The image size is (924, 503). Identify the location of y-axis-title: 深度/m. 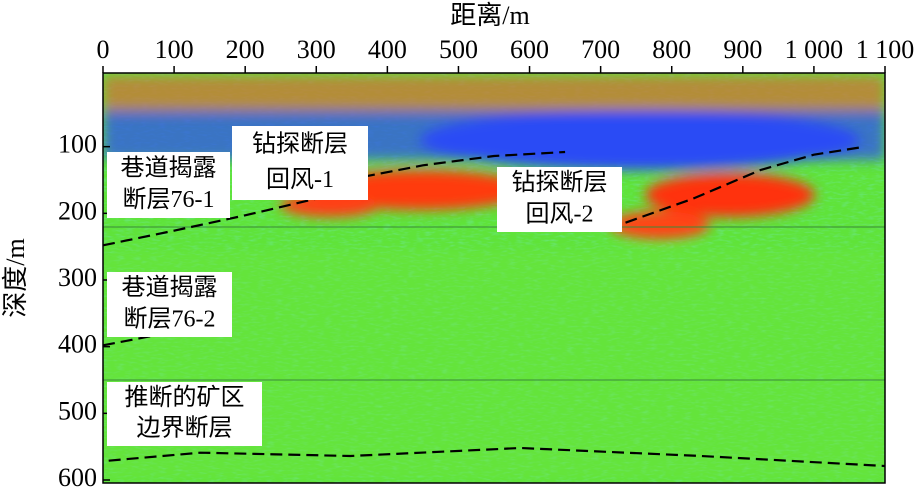
(15, 277).